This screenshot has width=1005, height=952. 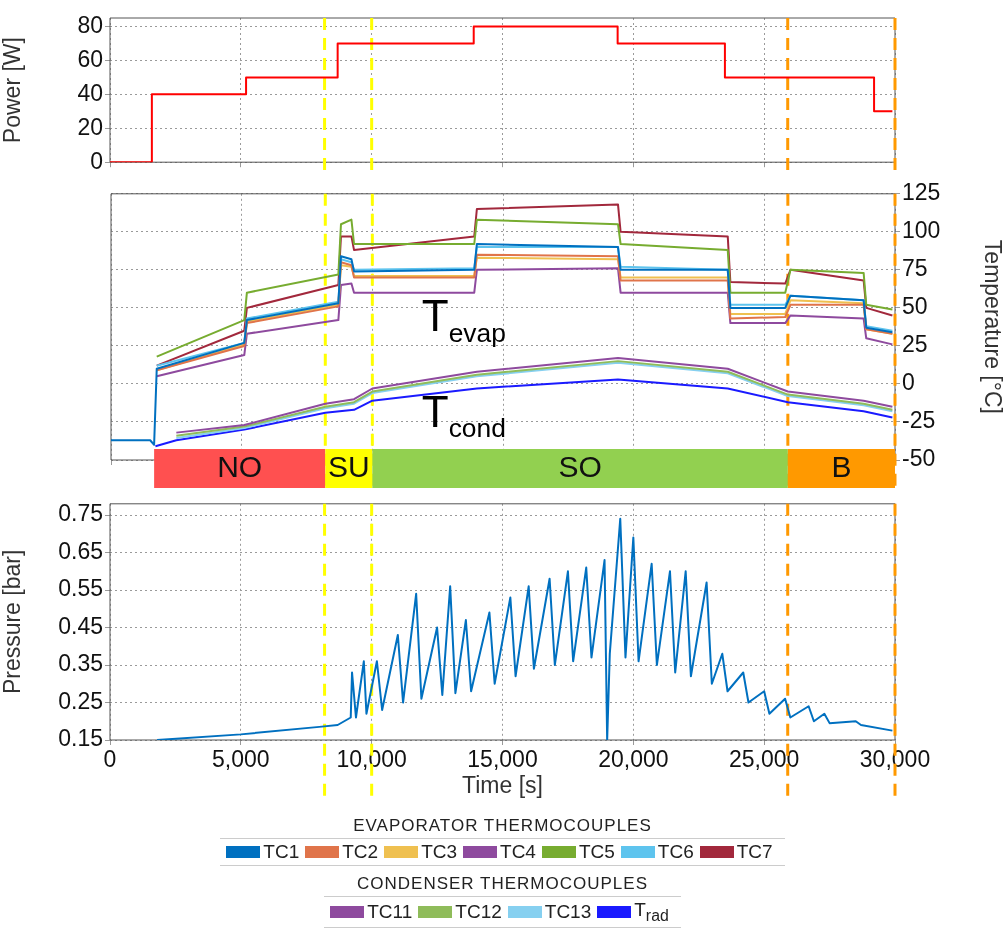 I want to click on y-tick-label: 20, so click(x=90, y=126).